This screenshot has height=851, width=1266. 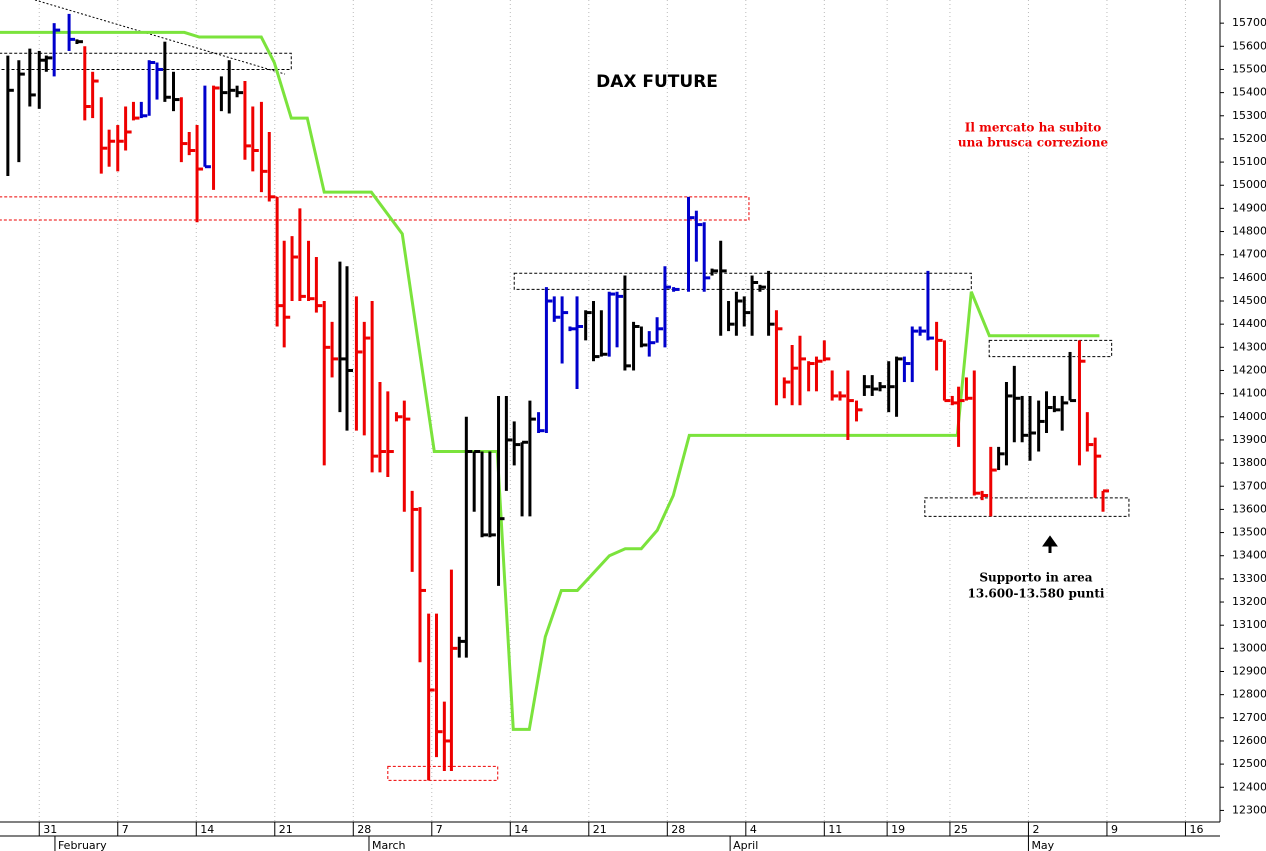 I want to click on y-tick-label: 12500, so click(x=1249, y=763).